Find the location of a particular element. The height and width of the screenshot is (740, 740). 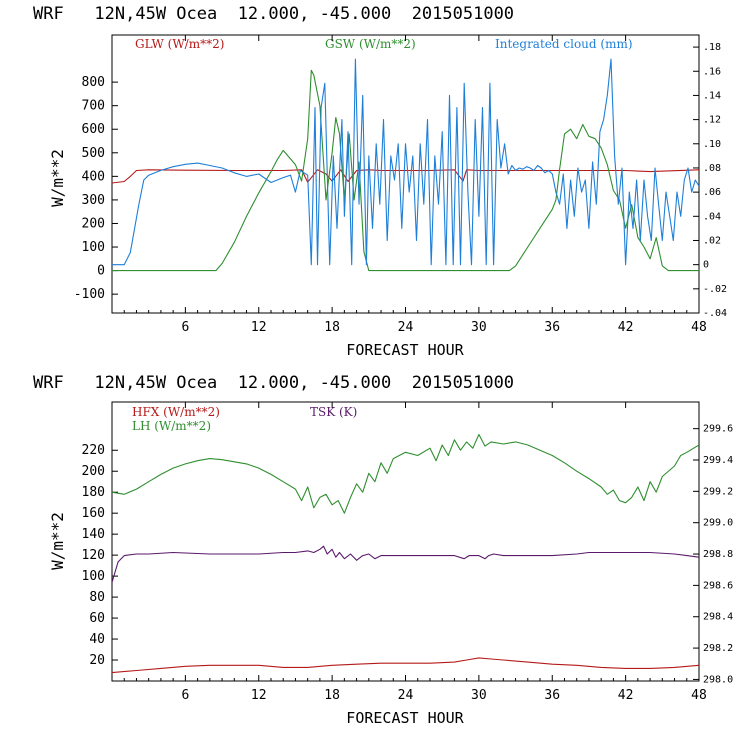

right-tick-label: 299.2 is located at coordinates (718, 491).